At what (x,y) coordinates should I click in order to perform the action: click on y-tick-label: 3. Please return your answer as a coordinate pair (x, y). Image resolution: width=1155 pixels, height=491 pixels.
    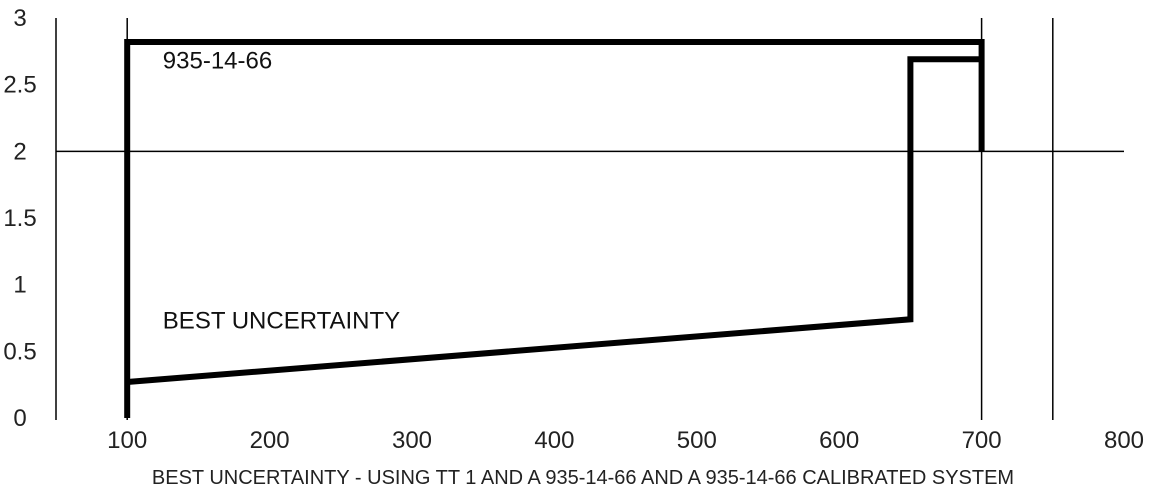
    Looking at the image, I should click on (19, 18).